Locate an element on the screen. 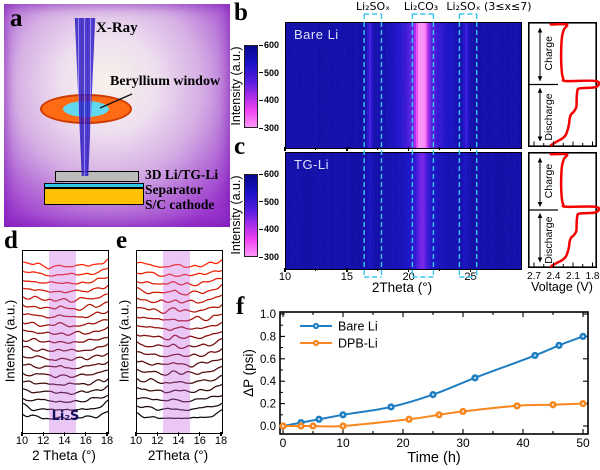 Image resolution: width=600 pixels, height=470 pixels. colorbar-tick-label: 300 is located at coordinates (272, 257).